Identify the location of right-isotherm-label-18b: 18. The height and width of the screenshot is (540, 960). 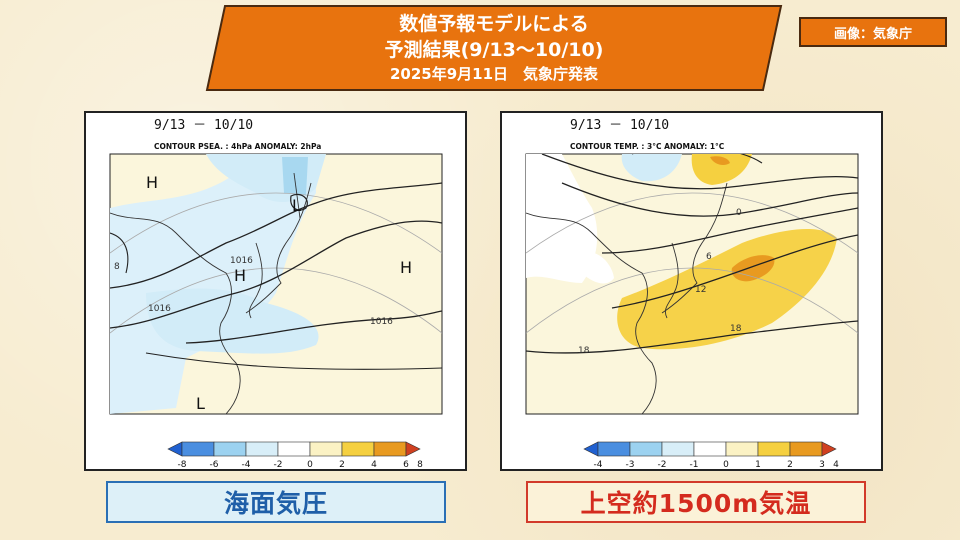
(584, 351).